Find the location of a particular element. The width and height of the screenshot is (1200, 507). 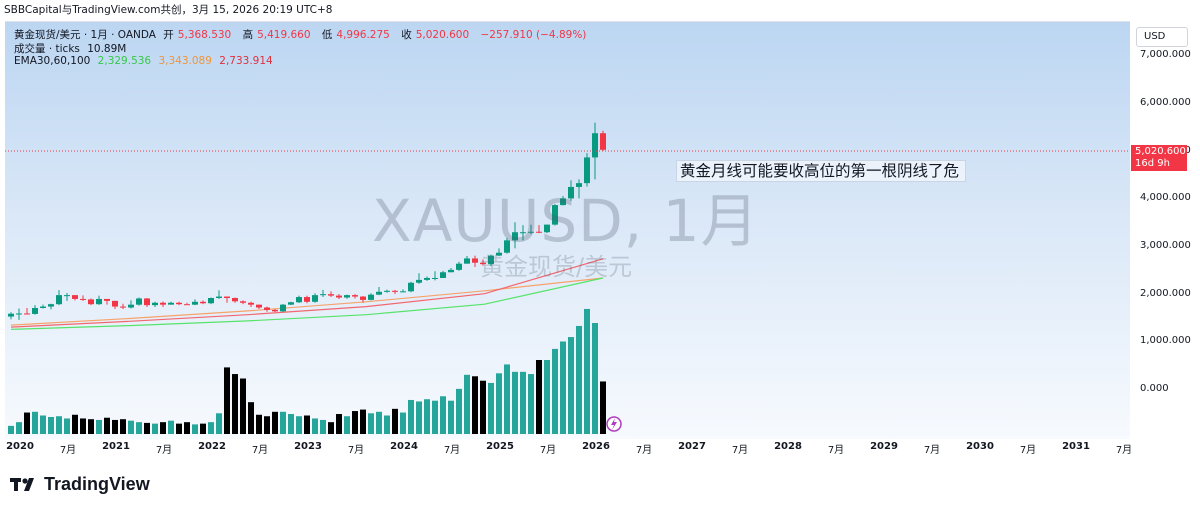

time-label-year: 2029 is located at coordinates (884, 446).